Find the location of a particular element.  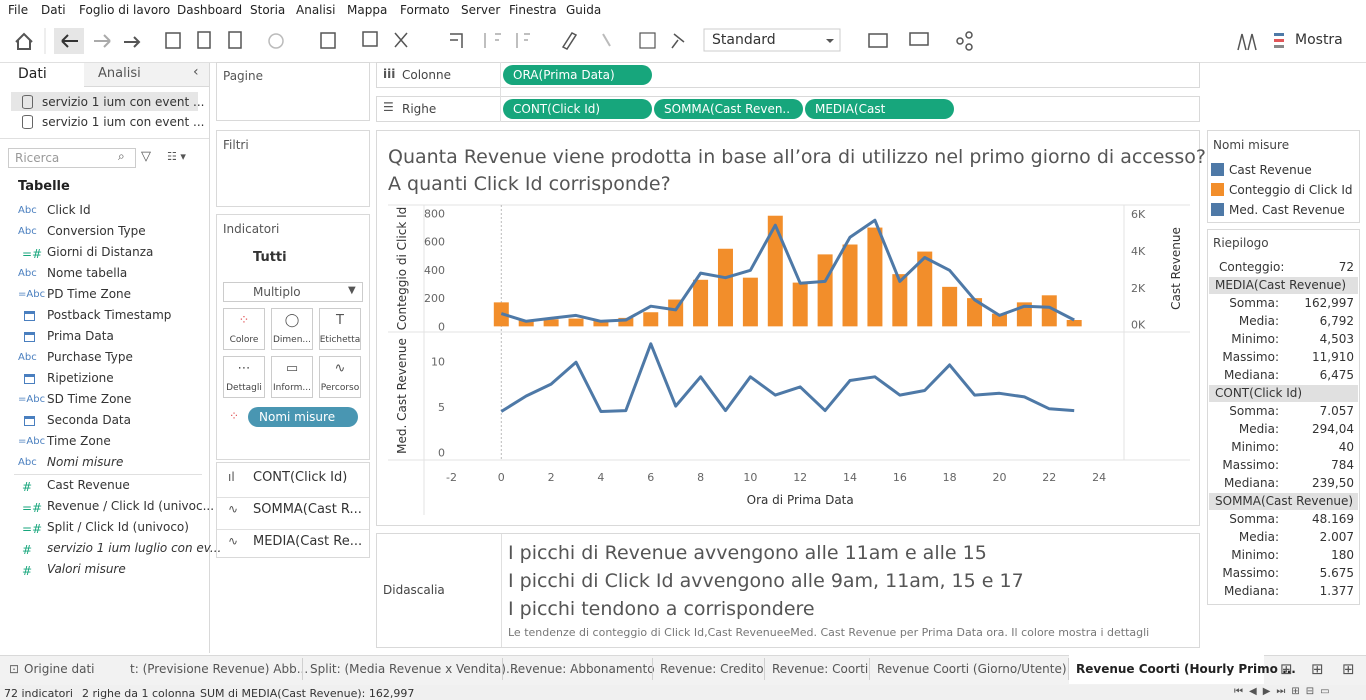

show-me-button: Mostra is located at coordinates (1319, 40).